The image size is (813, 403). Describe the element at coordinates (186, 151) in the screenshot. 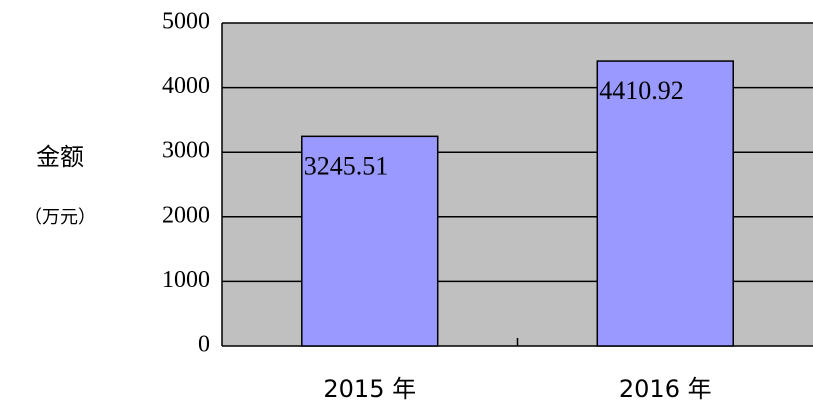

I see `y-tick-label: 3000` at that location.